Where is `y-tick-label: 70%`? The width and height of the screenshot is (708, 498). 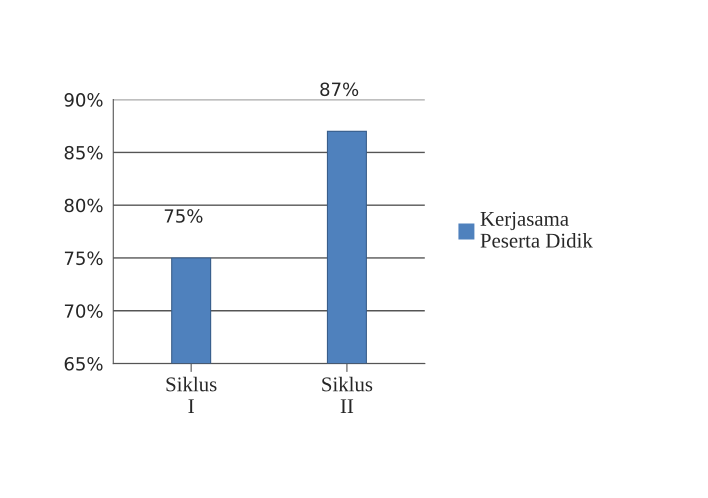 y-tick-label: 70% is located at coordinates (83, 311).